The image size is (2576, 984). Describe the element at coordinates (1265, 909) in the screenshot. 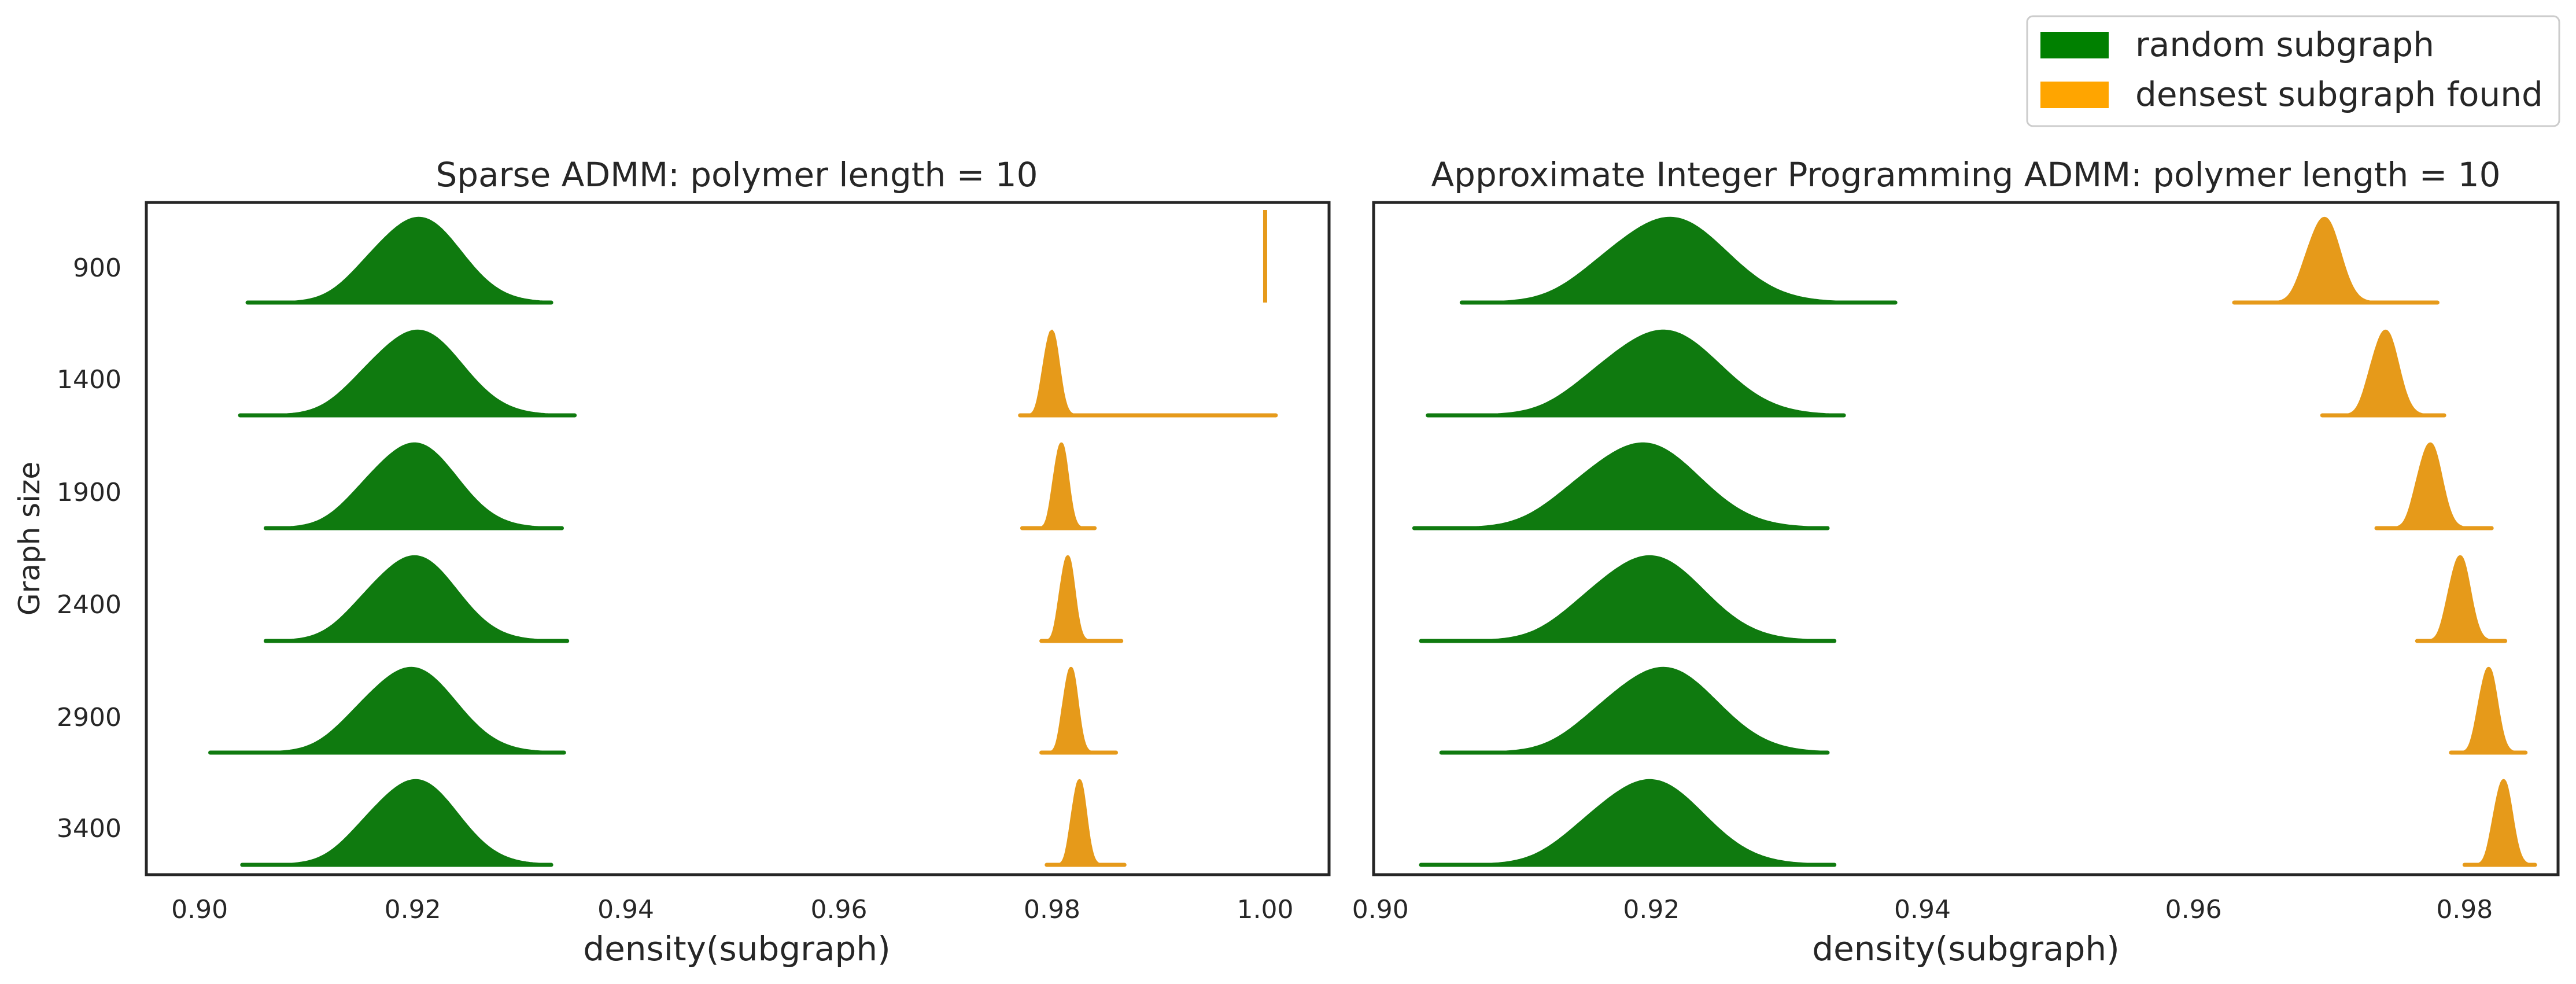

I see `x-tick-label: 1.00` at that location.